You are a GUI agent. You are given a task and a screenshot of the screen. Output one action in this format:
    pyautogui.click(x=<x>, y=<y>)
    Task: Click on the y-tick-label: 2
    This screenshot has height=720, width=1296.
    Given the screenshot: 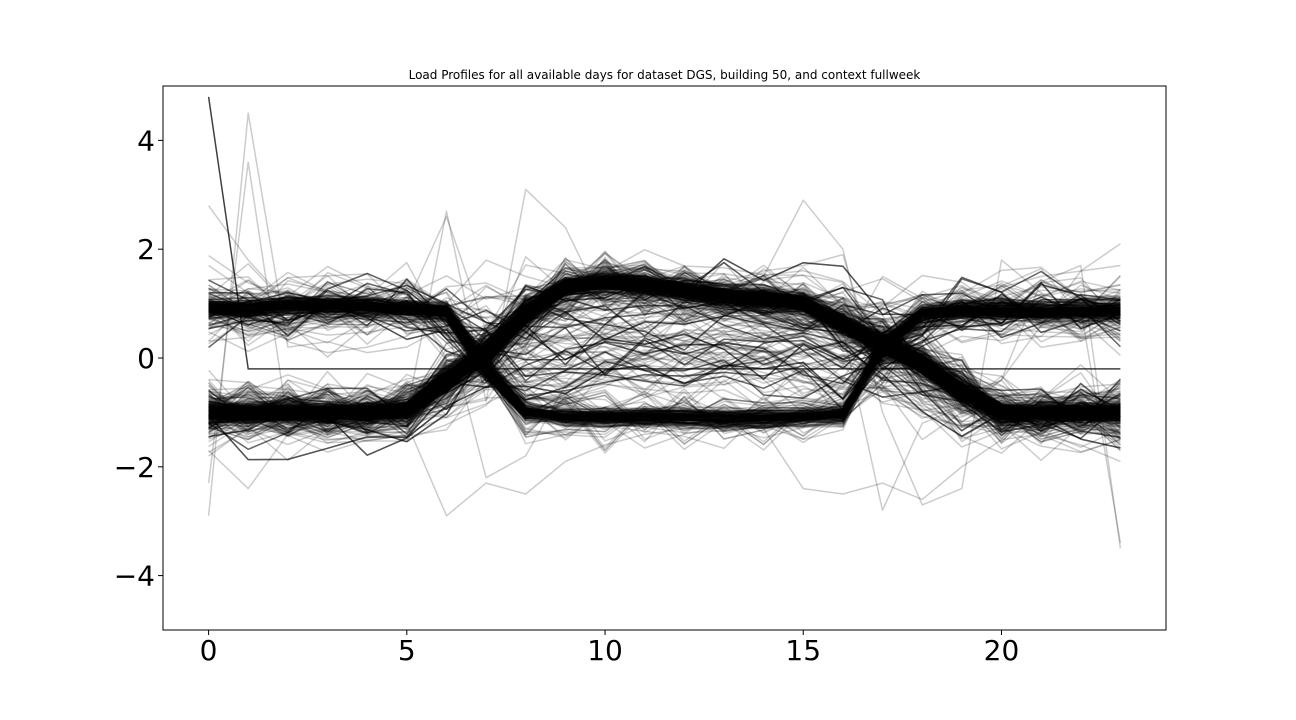 What is the action you would take?
    pyautogui.click(x=146, y=249)
    